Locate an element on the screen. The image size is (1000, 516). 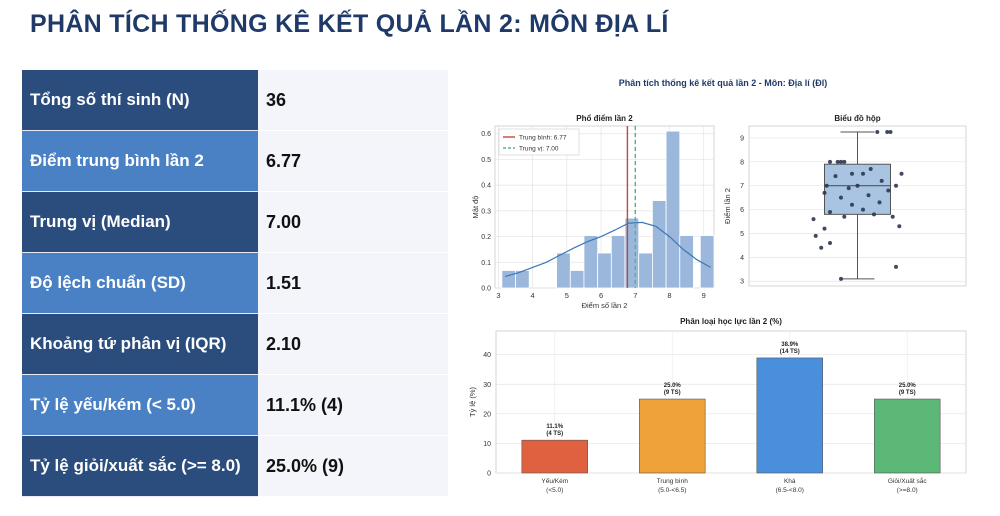
legend-mean-label: Trung bình: 6.77 is located at coordinates (543, 138).